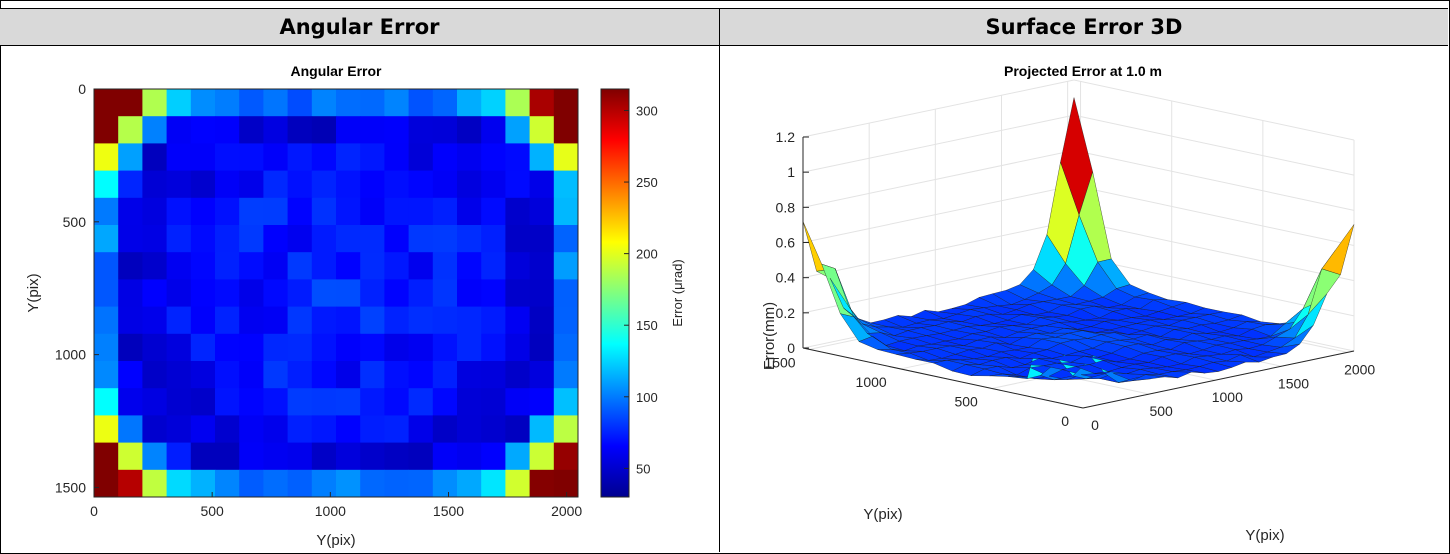 The width and height of the screenshot is (1450, 554). Describe the element at coordinates (1095, 425) in the screenshot. I see `surface-x-tick-label: 0` at that location.